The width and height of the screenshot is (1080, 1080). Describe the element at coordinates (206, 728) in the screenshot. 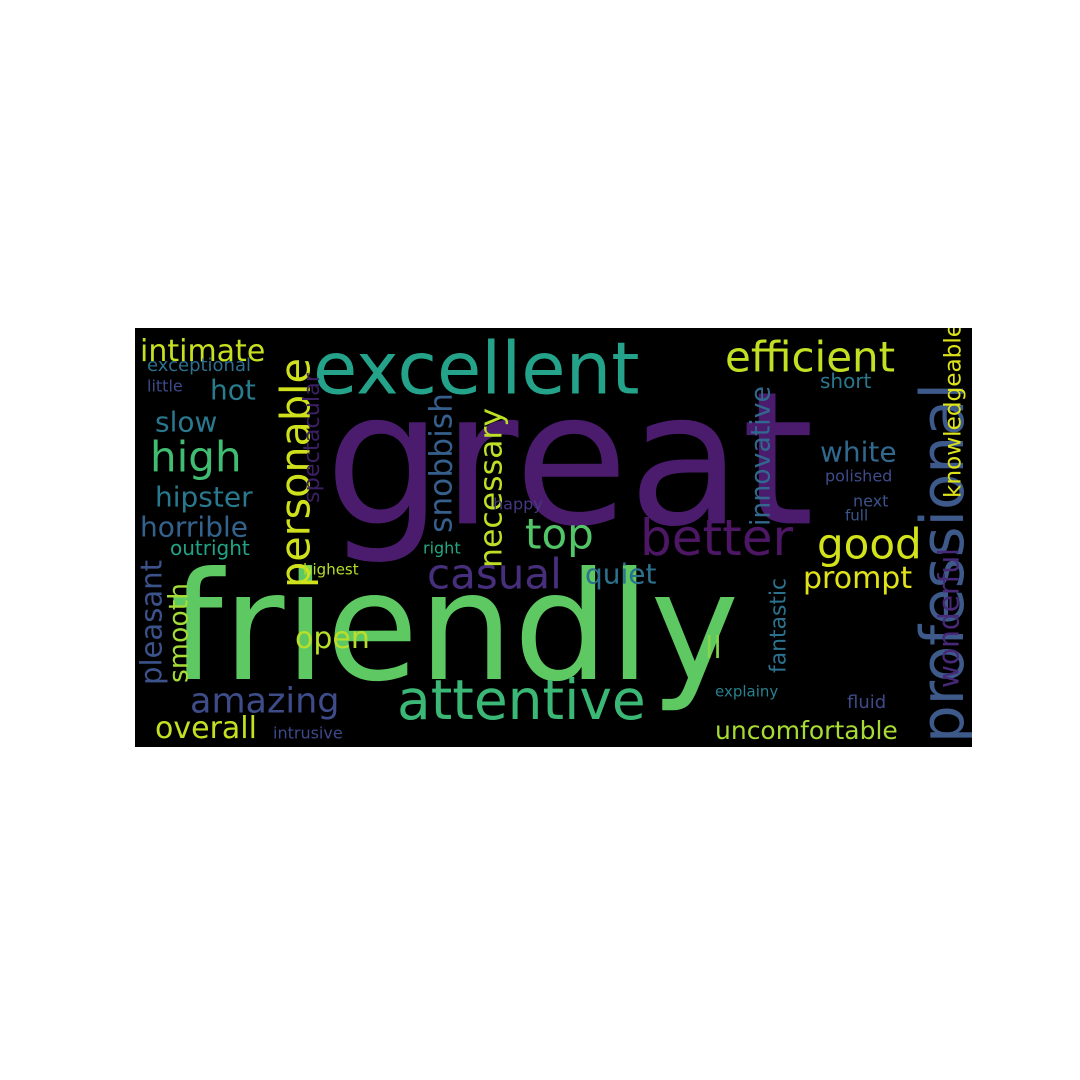

I see `word-overall: overall` at that location.